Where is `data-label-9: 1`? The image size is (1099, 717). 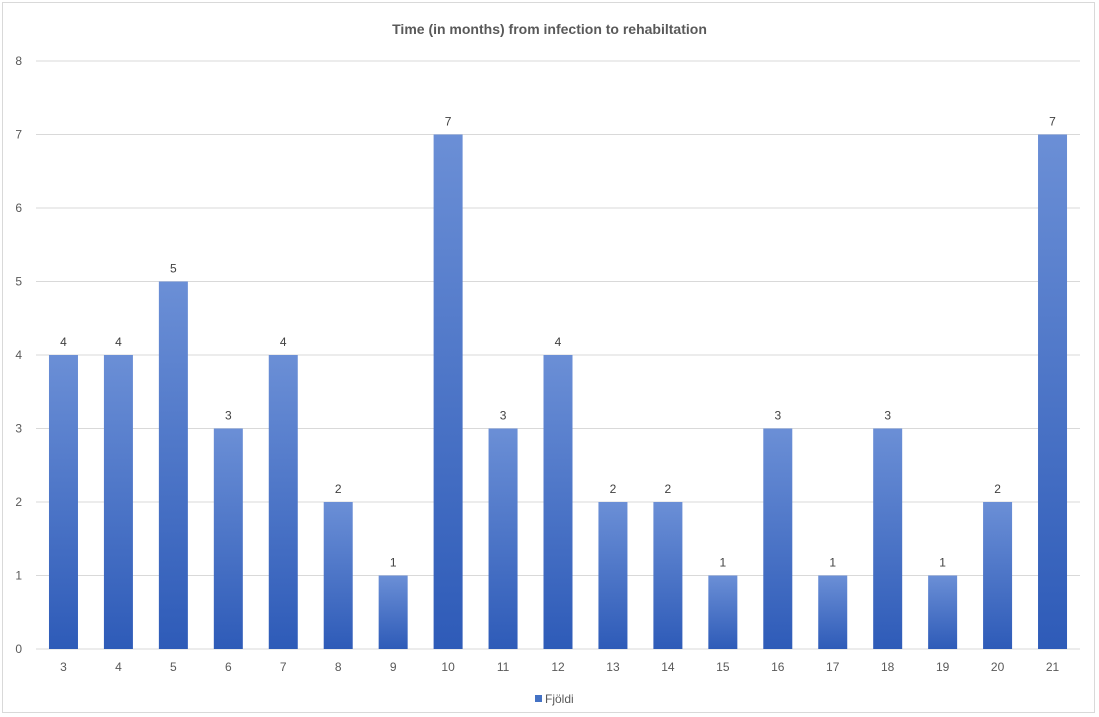 data-label-9: 1 is located at coordinates (393, 563).